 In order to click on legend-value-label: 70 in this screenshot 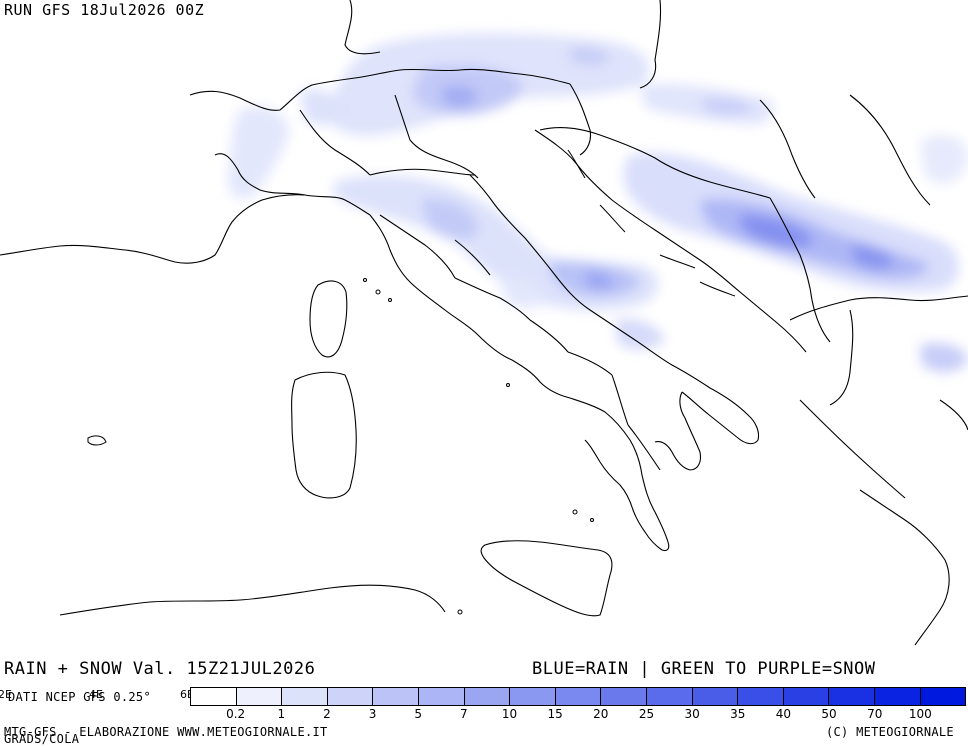, I will do `click(875, 714)`.